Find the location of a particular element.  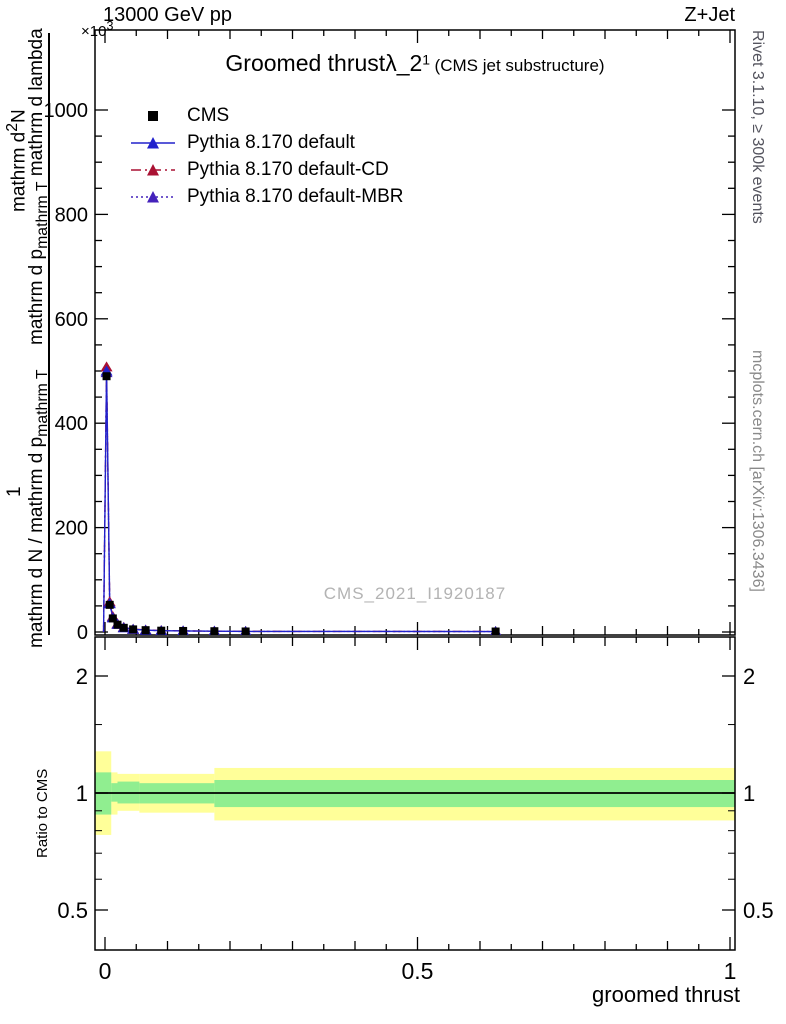

mcplots-credit-label: mcplots.cern.ch [arXiv:1306.3436] is located at coordinates (757, 471).